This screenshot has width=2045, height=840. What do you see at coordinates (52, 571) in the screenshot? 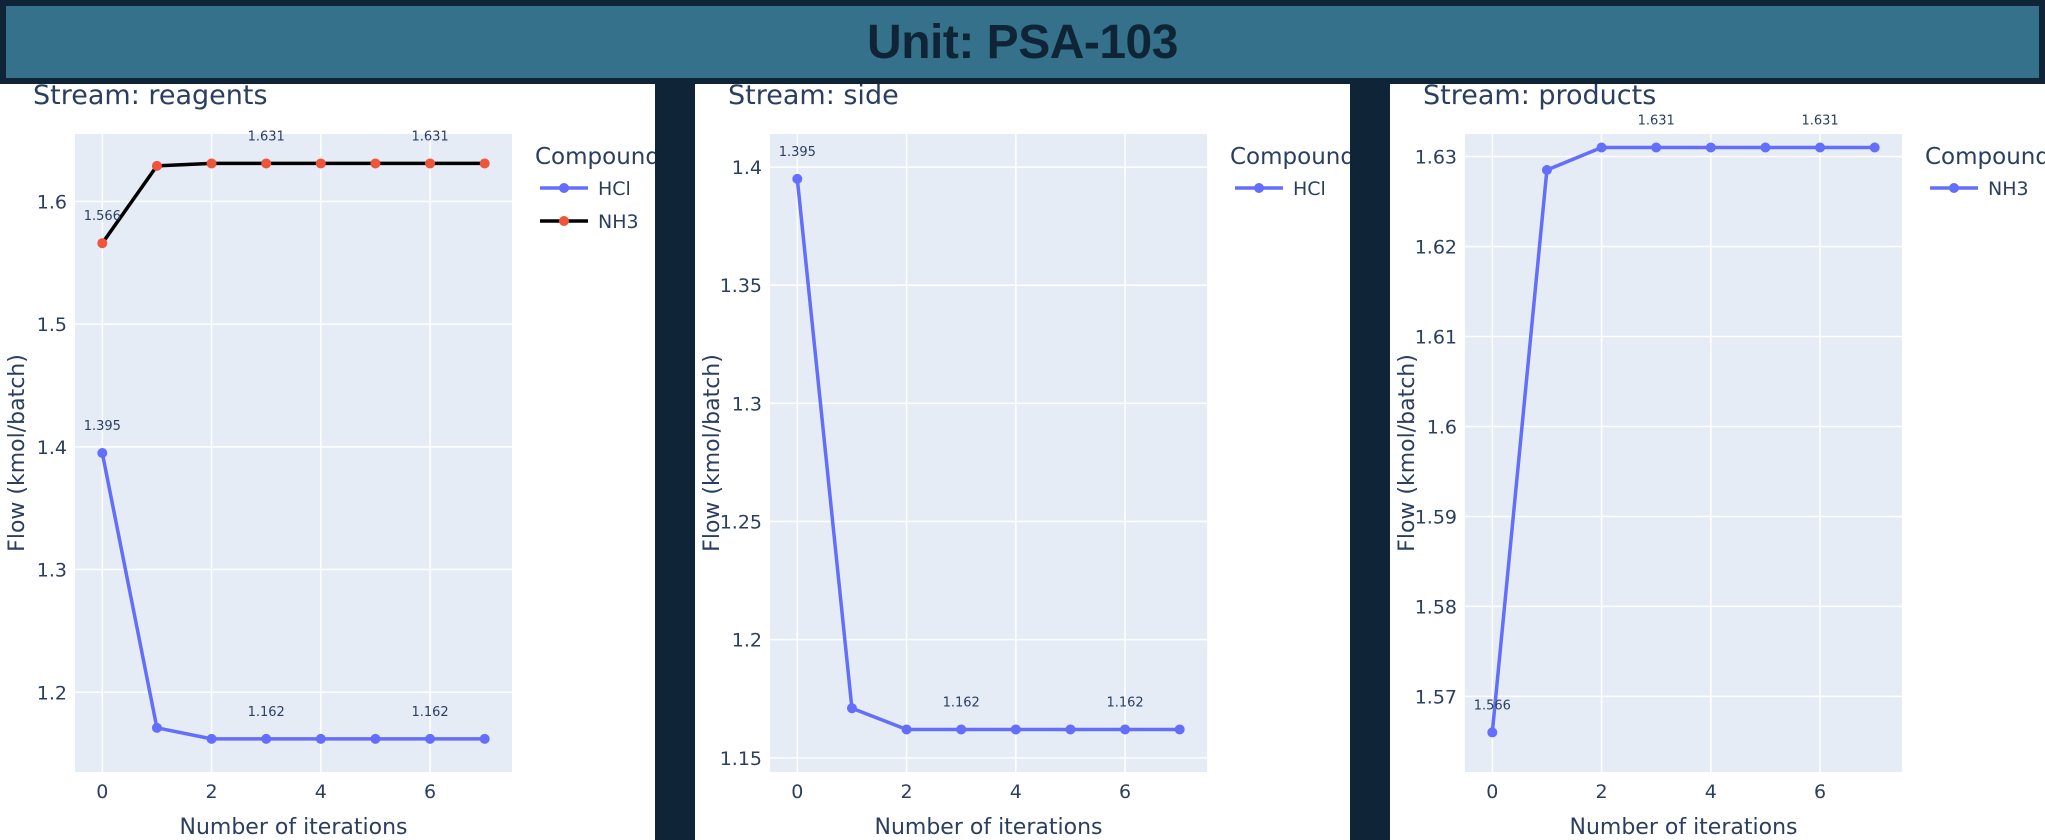
I see `y-tick-label: 1.3` at bounding box center [52, 571].